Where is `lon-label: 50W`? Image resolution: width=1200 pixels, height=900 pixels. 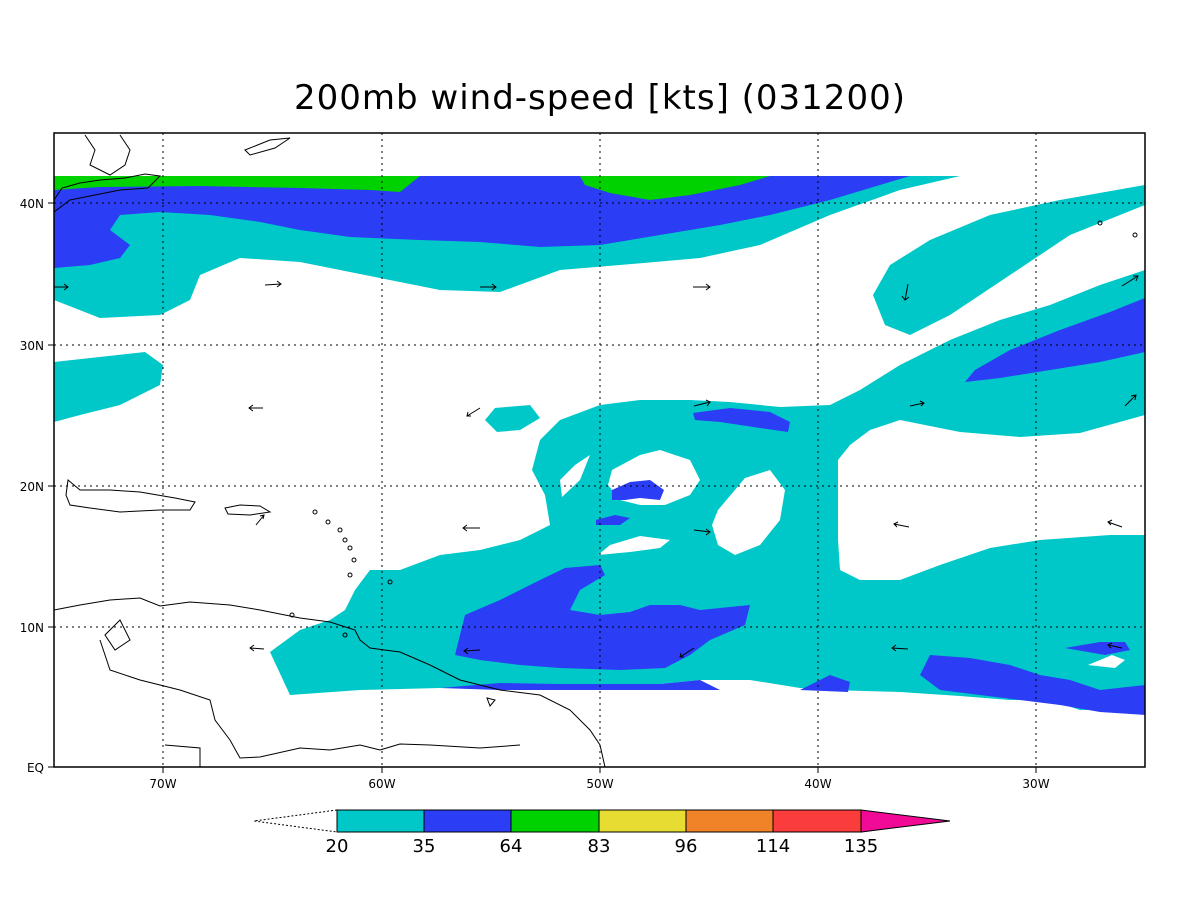 lon-label: 50W is located at coordinates (599, 784).